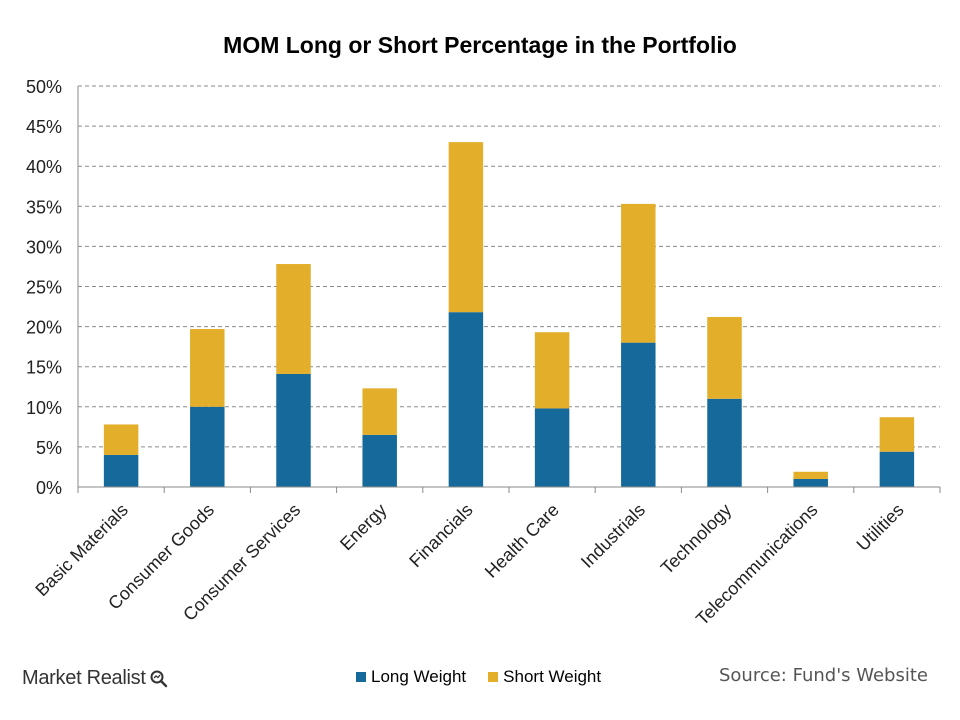 The width and height of the screenshot is (960, 720). Describe the element at coordinates (440, 535) in the screenshot. I see `x-tick-label: Financials` at that location.